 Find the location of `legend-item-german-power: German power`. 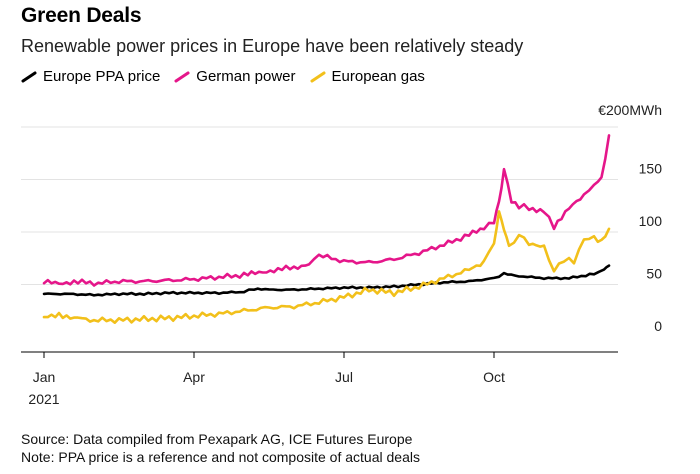

legend-item-german-power: German power is located at coordinates (235, 76).